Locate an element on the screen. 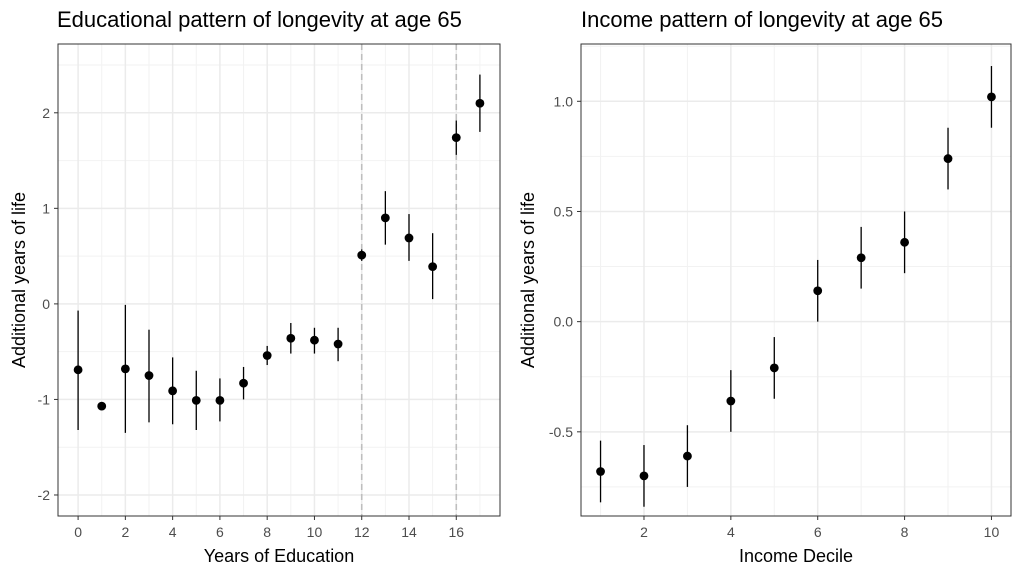 The image size is (1021, 576). y-tick-label: 0.0 is located at coordinates (564, 322).